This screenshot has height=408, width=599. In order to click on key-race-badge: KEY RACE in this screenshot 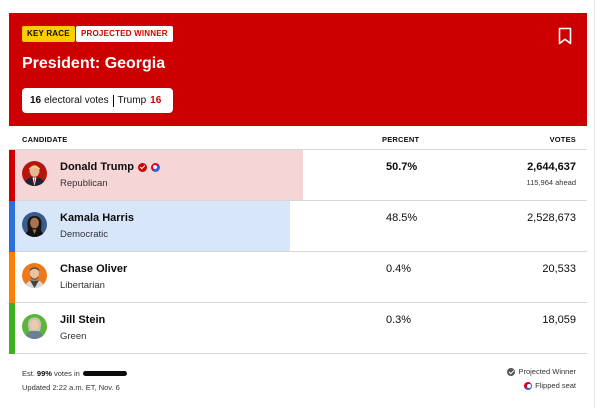, I will do `click(48, 34)`.